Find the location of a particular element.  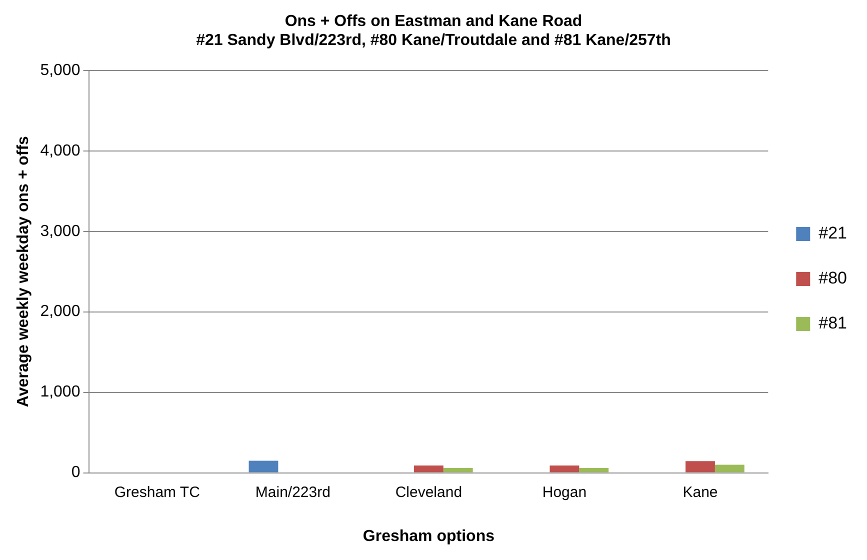

y-tick-label: 2,000 is located at coordinates (60, 311).